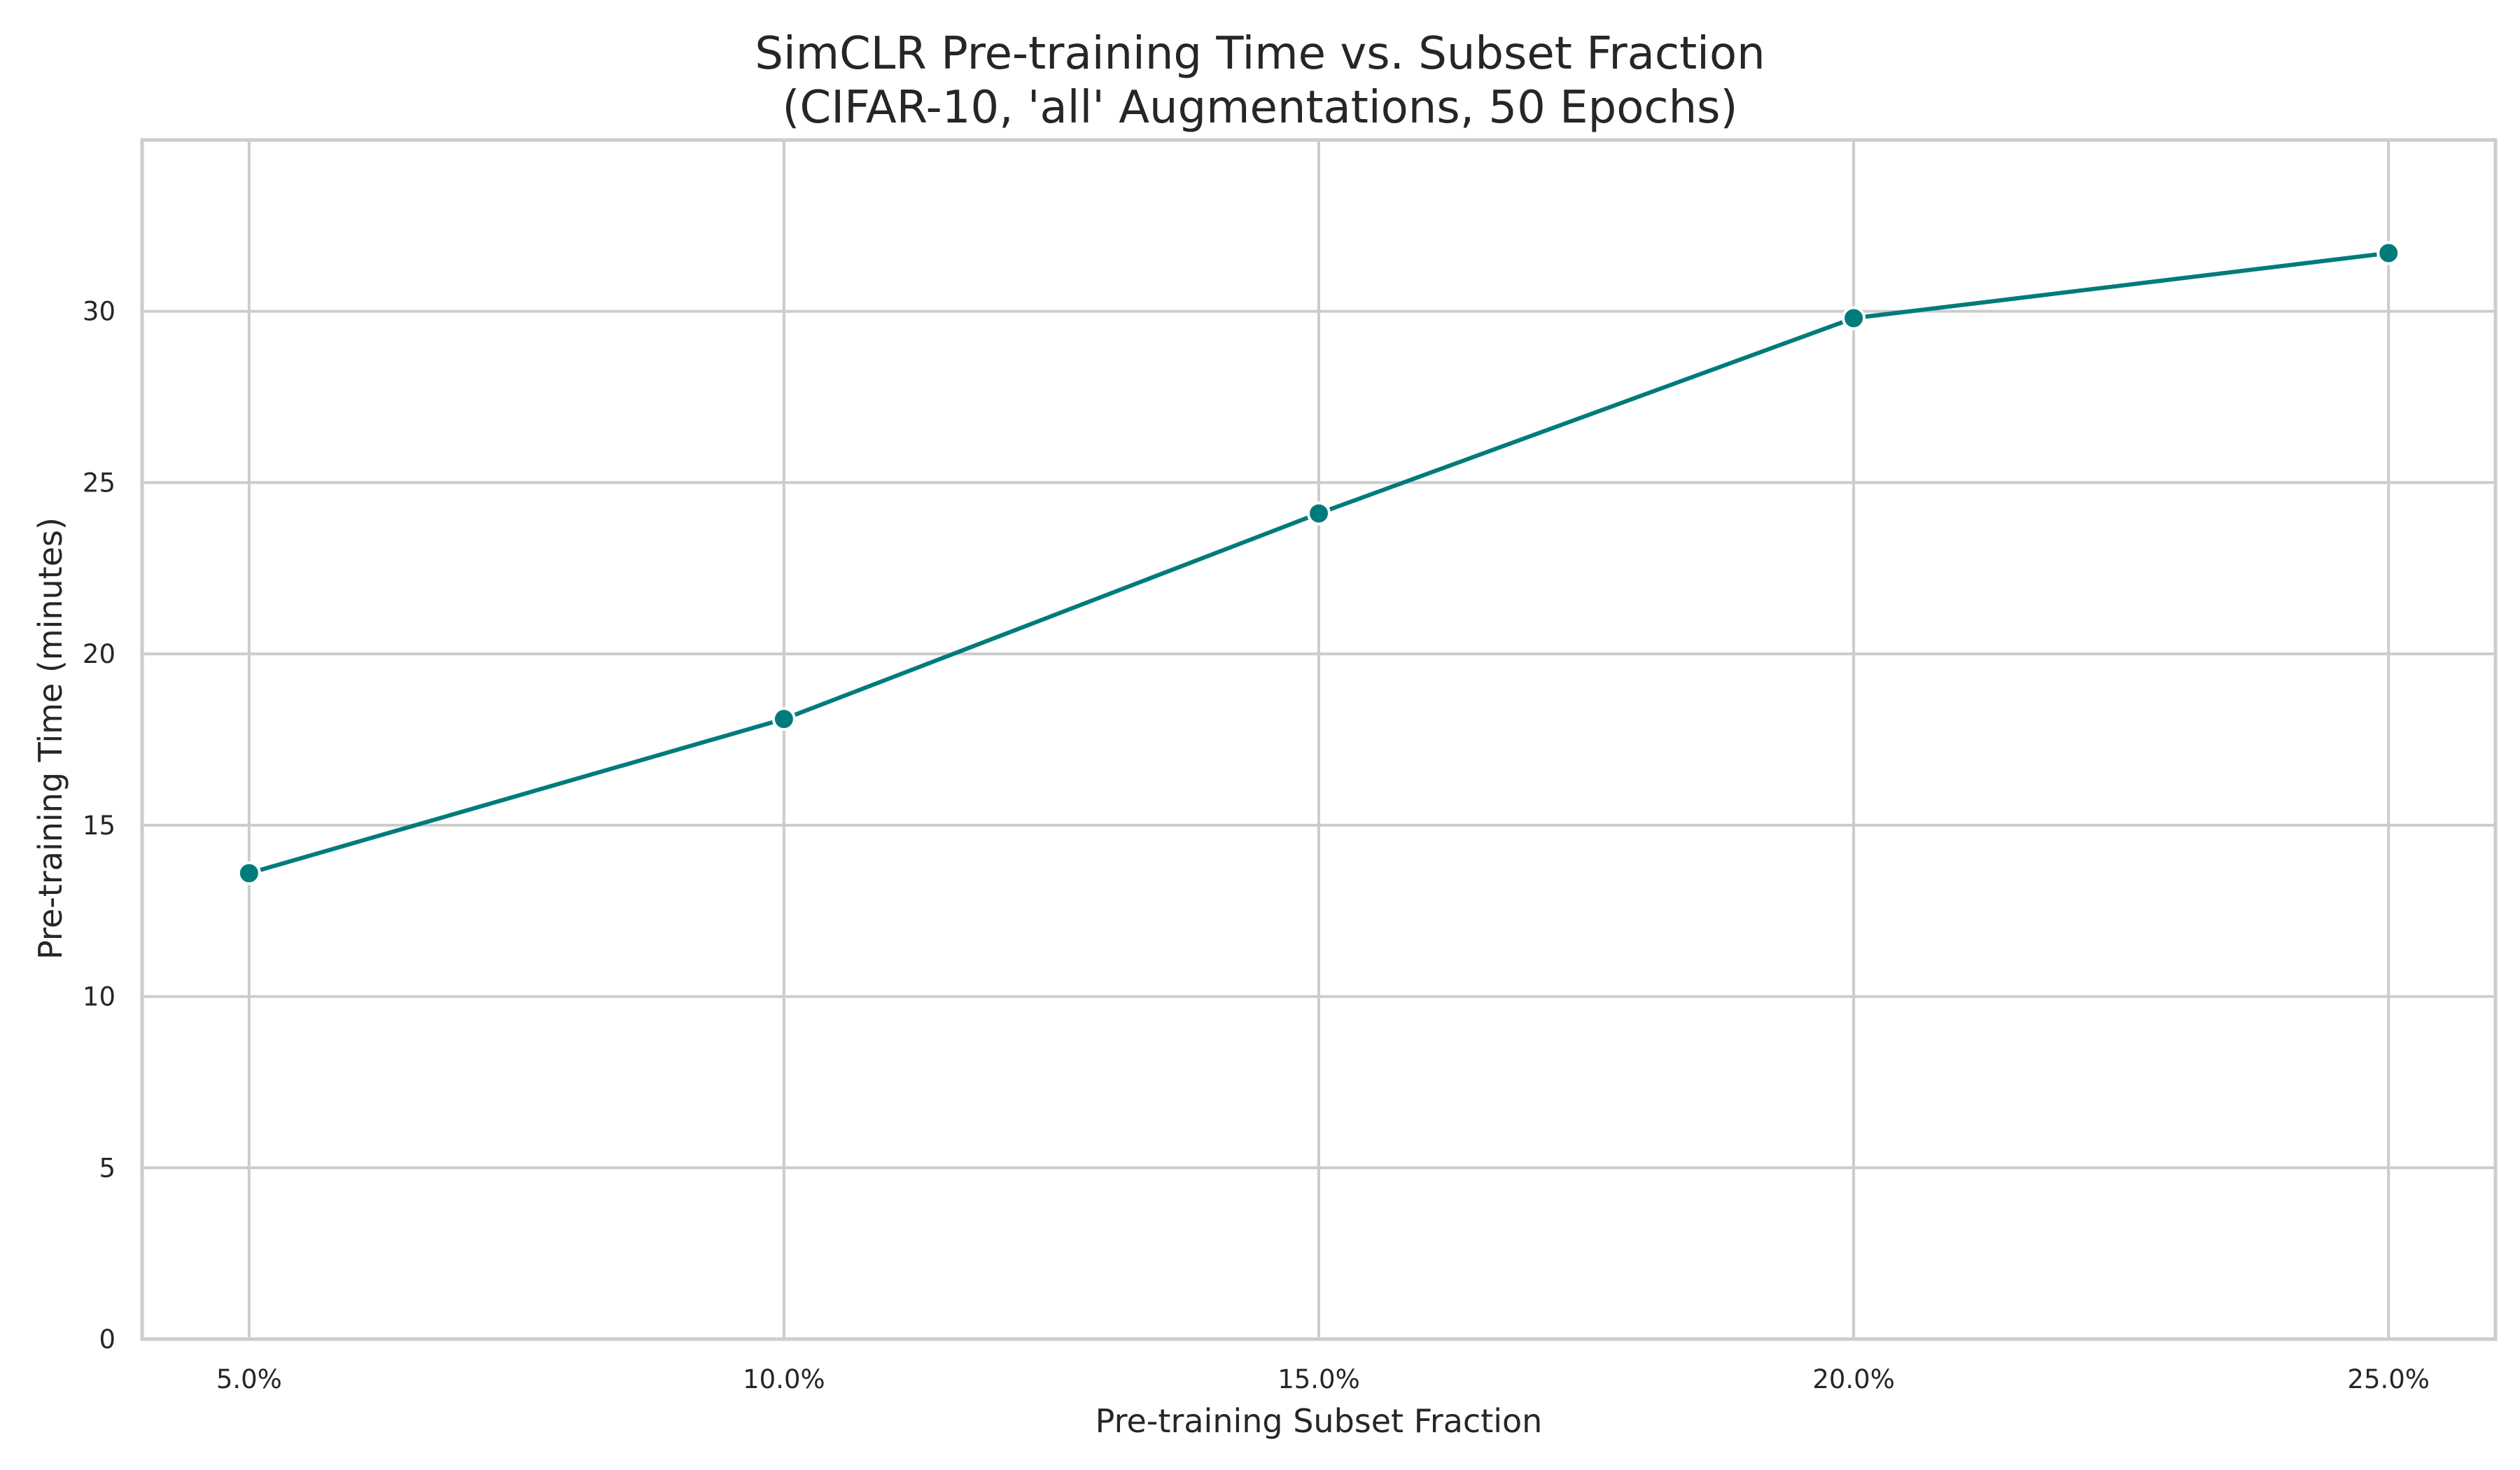 This screenshot has height=1470, width=2520. What do you see at coordinates (249, 1379) in the screenshot?
I see `x-tick-label: 5.0%` at bounding box center [249, 1379].